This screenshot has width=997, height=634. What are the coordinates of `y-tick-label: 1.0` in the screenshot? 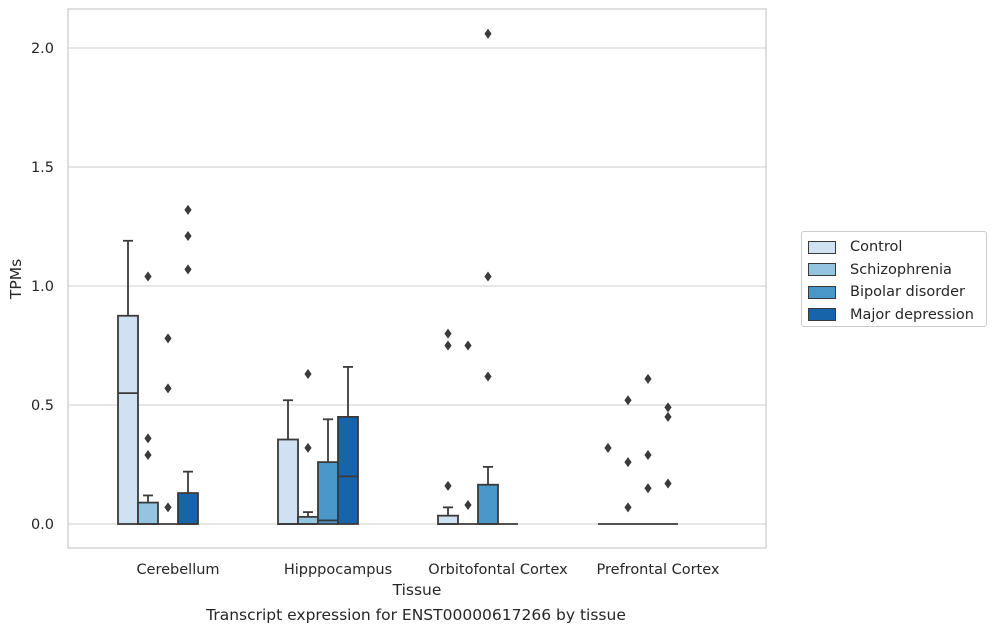 It's located at (42, 287).